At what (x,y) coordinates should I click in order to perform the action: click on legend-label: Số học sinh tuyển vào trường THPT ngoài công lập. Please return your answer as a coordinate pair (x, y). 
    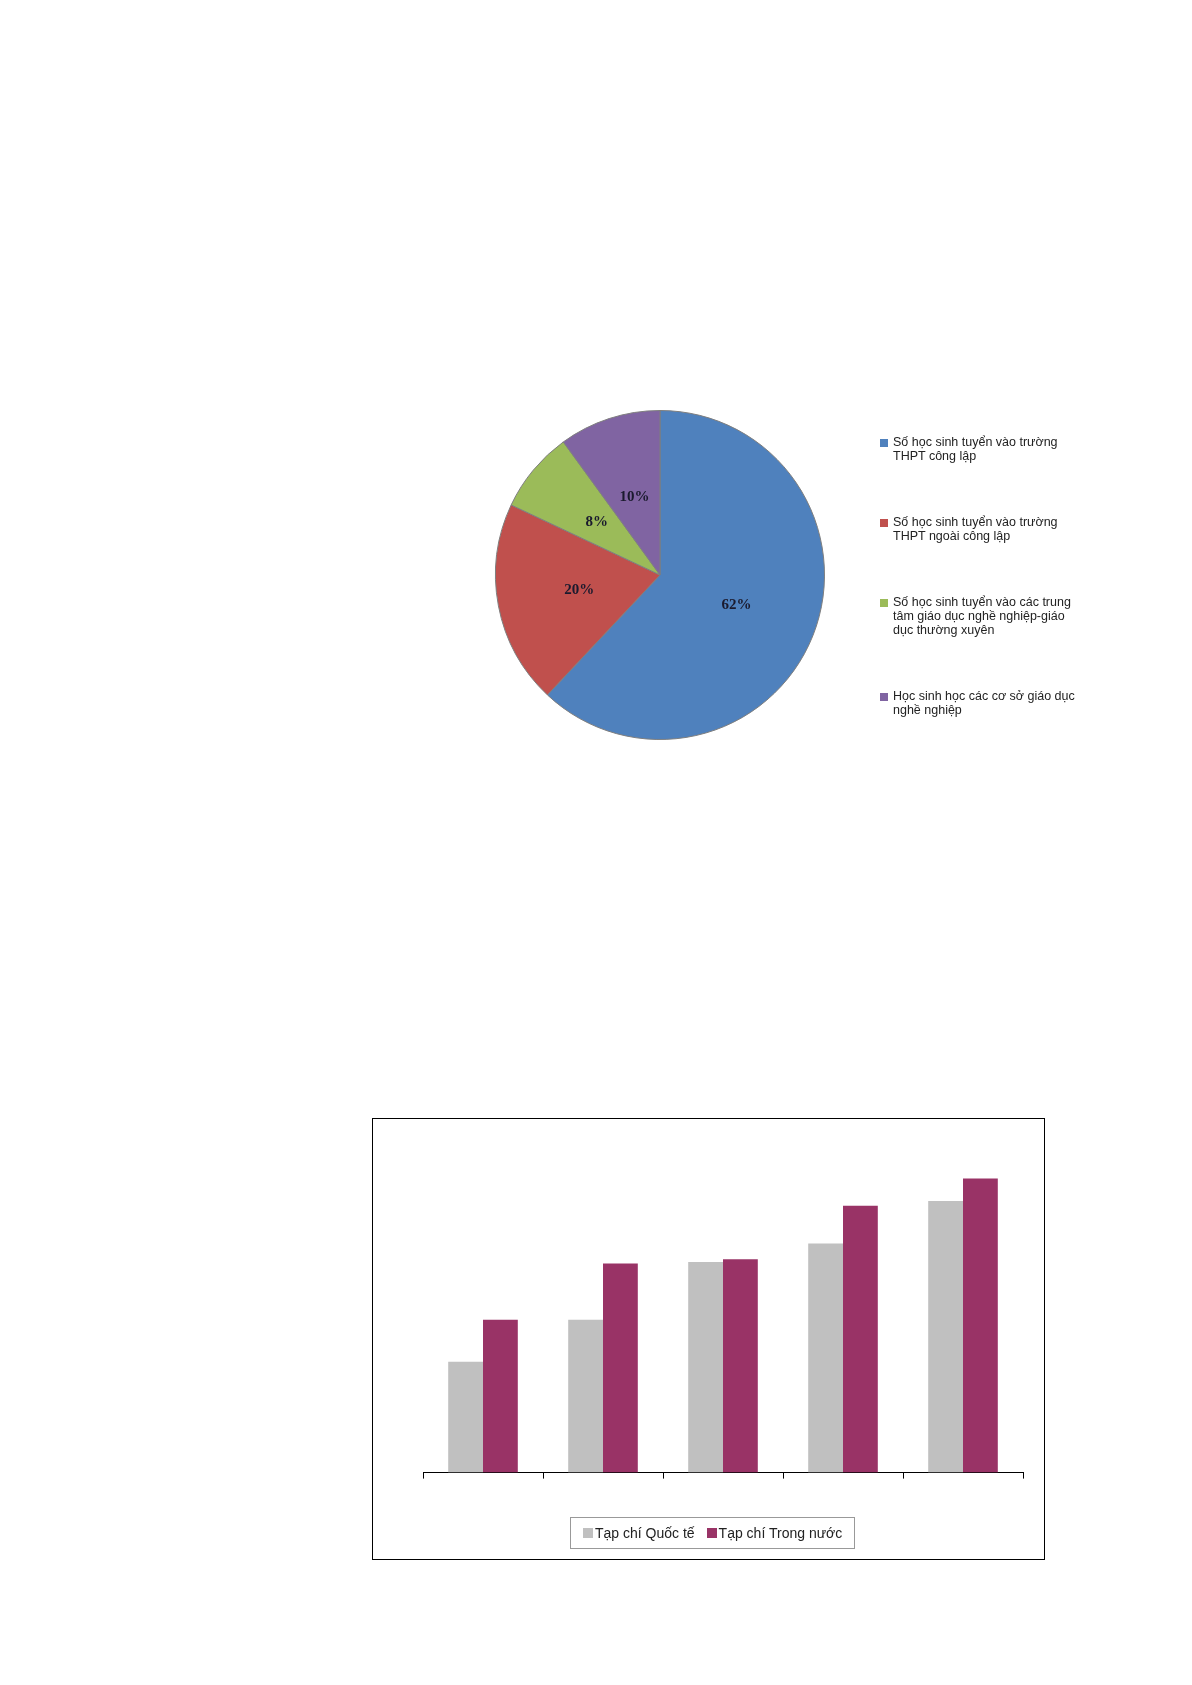
    Looking at the image, I should click on (976, 529).